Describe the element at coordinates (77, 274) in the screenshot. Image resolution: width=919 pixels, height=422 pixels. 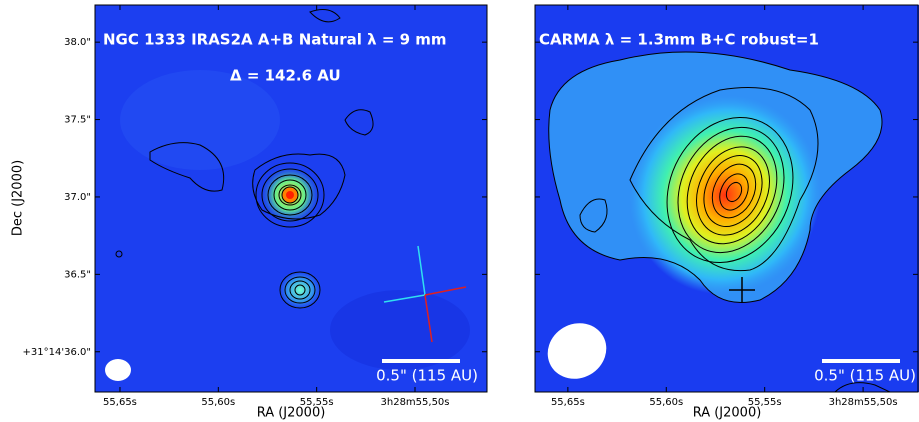
I see `y-tick-label: 36.5"` at that location.